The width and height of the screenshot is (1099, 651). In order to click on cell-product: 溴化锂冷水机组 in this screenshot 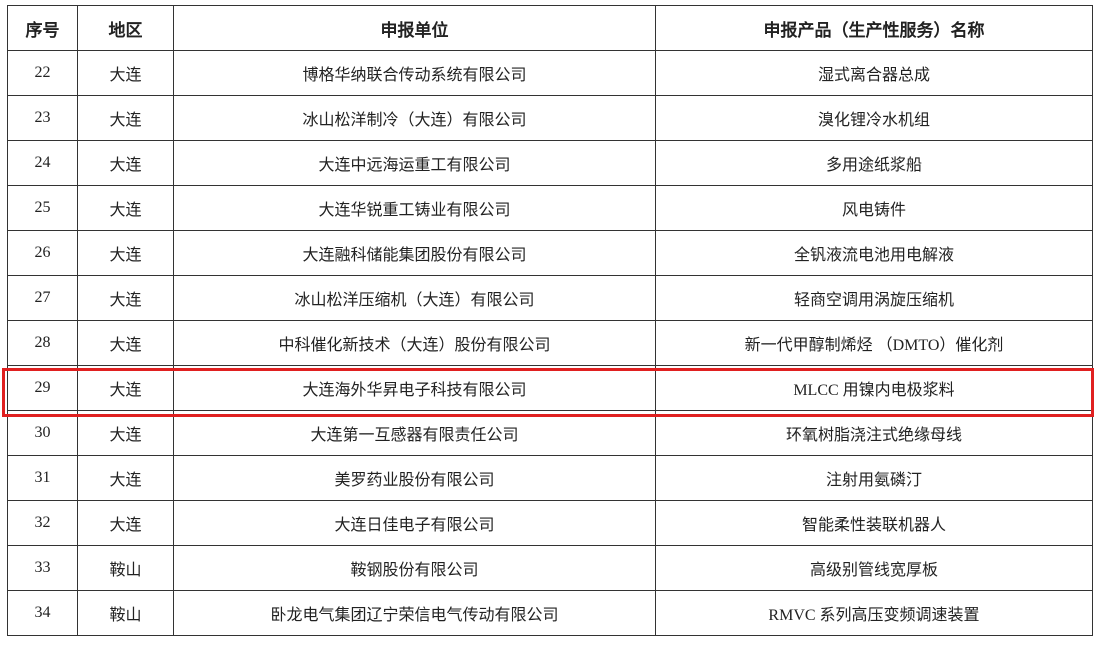, I will do `click(874, 118)`.